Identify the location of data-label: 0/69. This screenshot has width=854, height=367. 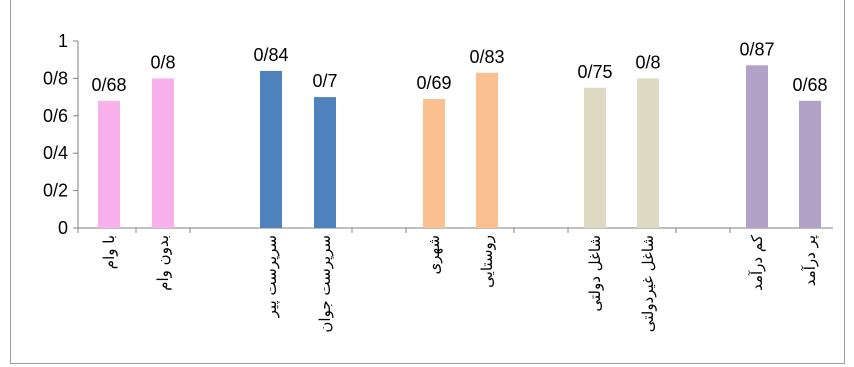
(433, 83).